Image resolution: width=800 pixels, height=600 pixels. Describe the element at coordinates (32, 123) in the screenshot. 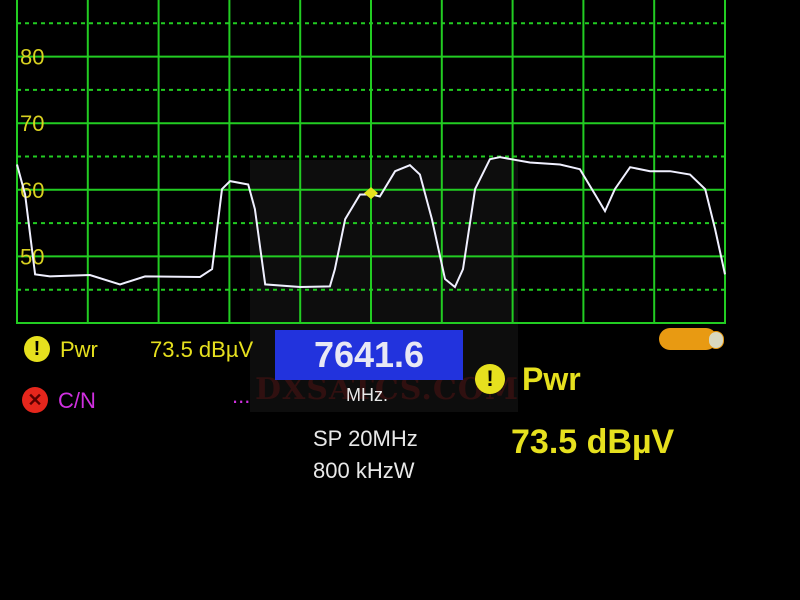

I see `y-tick-label: 70` at that location.